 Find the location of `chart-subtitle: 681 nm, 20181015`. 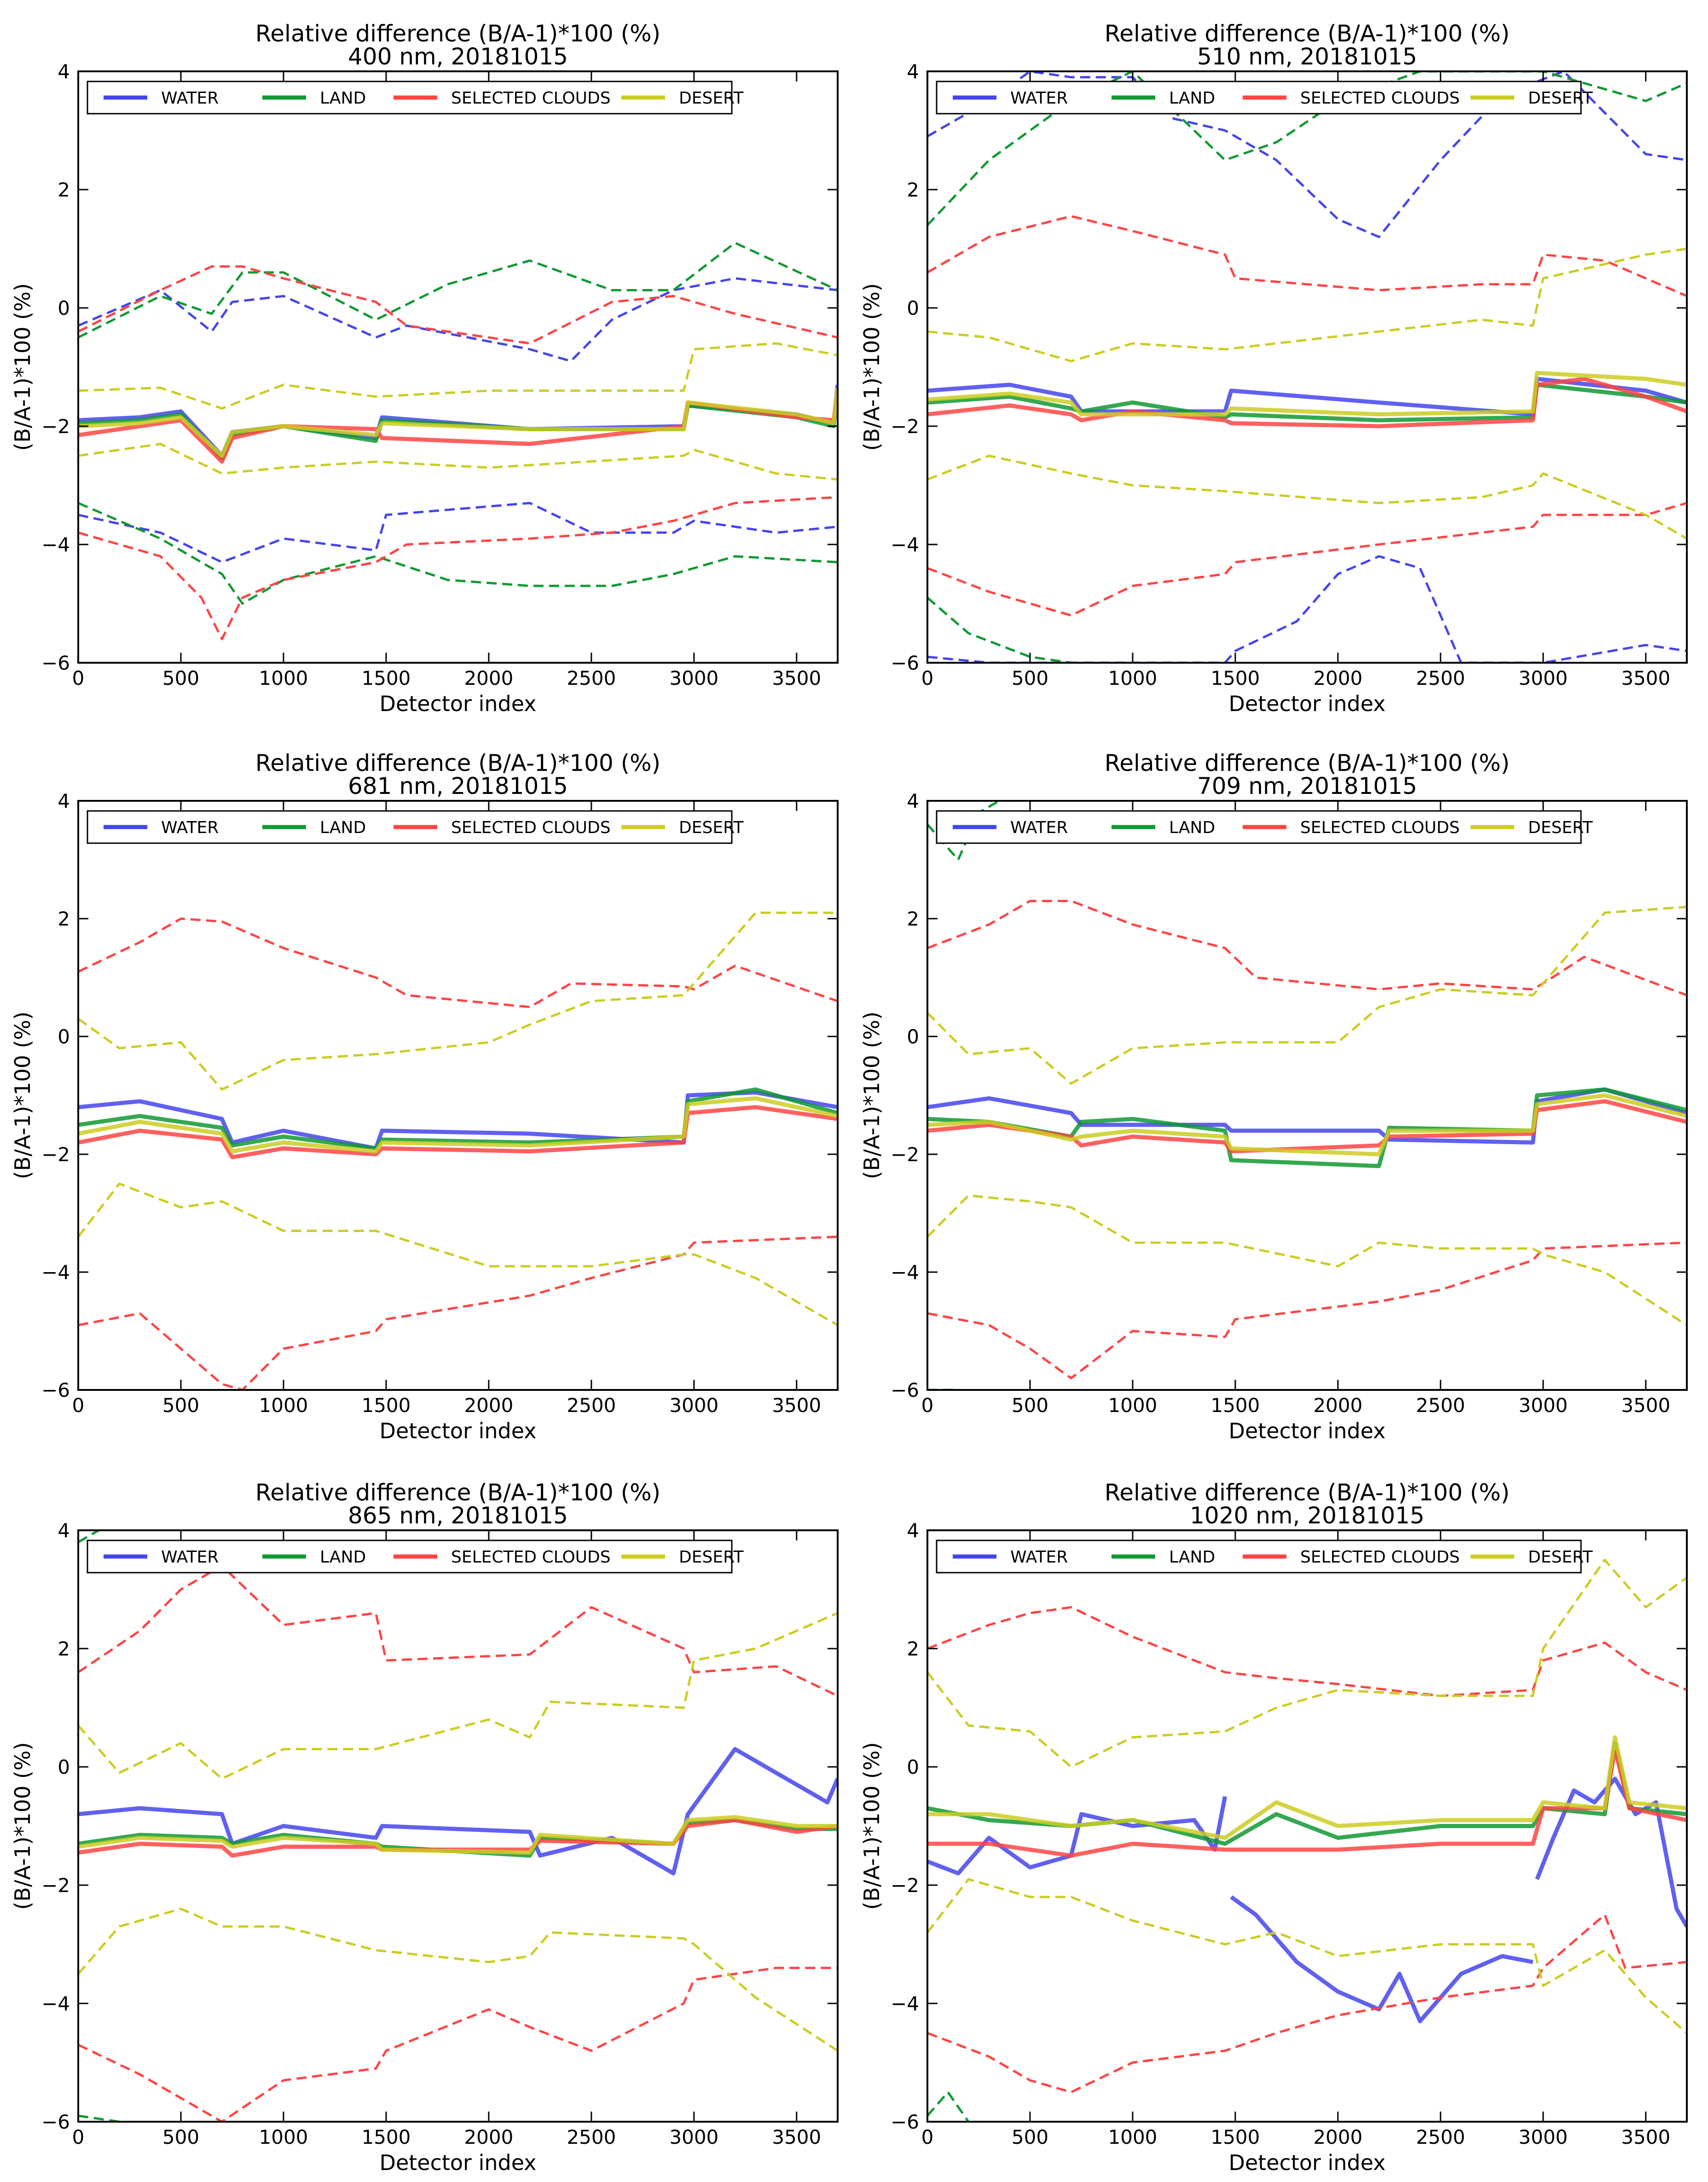

chart-subtitle: 681 nm, 20181015 is located at coordinates (458, 786).